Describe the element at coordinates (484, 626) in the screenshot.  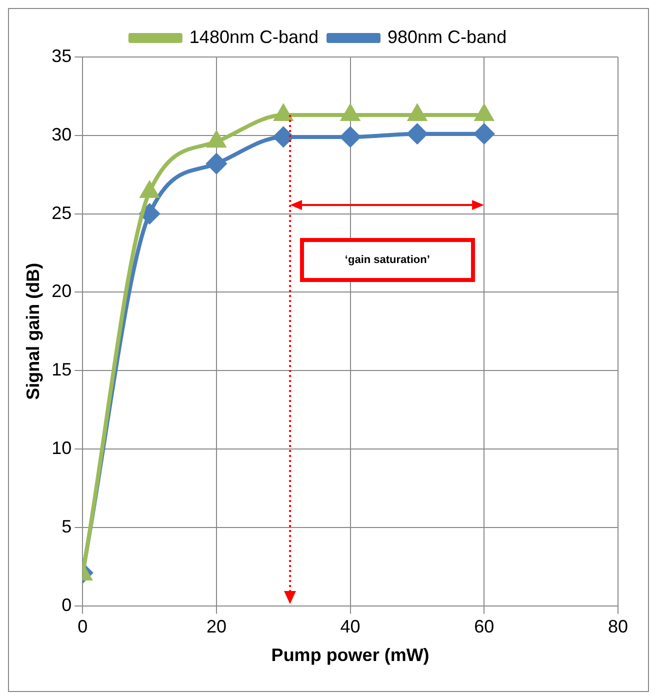
I see `x-tick-label: 60` at that location.